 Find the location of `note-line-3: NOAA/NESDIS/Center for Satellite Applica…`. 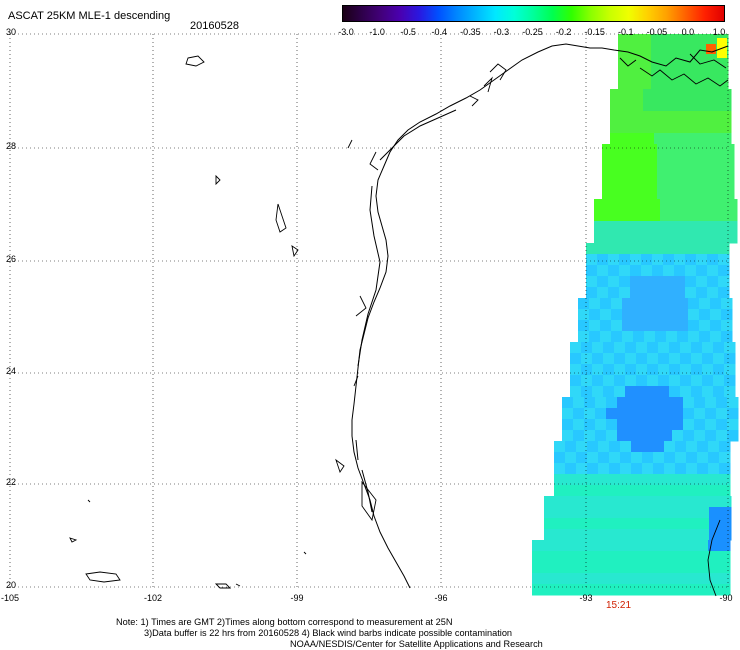

note-line-3: NOAA/NESDIS/Center for Satellite Applica… is located at coordinates (416, 644).